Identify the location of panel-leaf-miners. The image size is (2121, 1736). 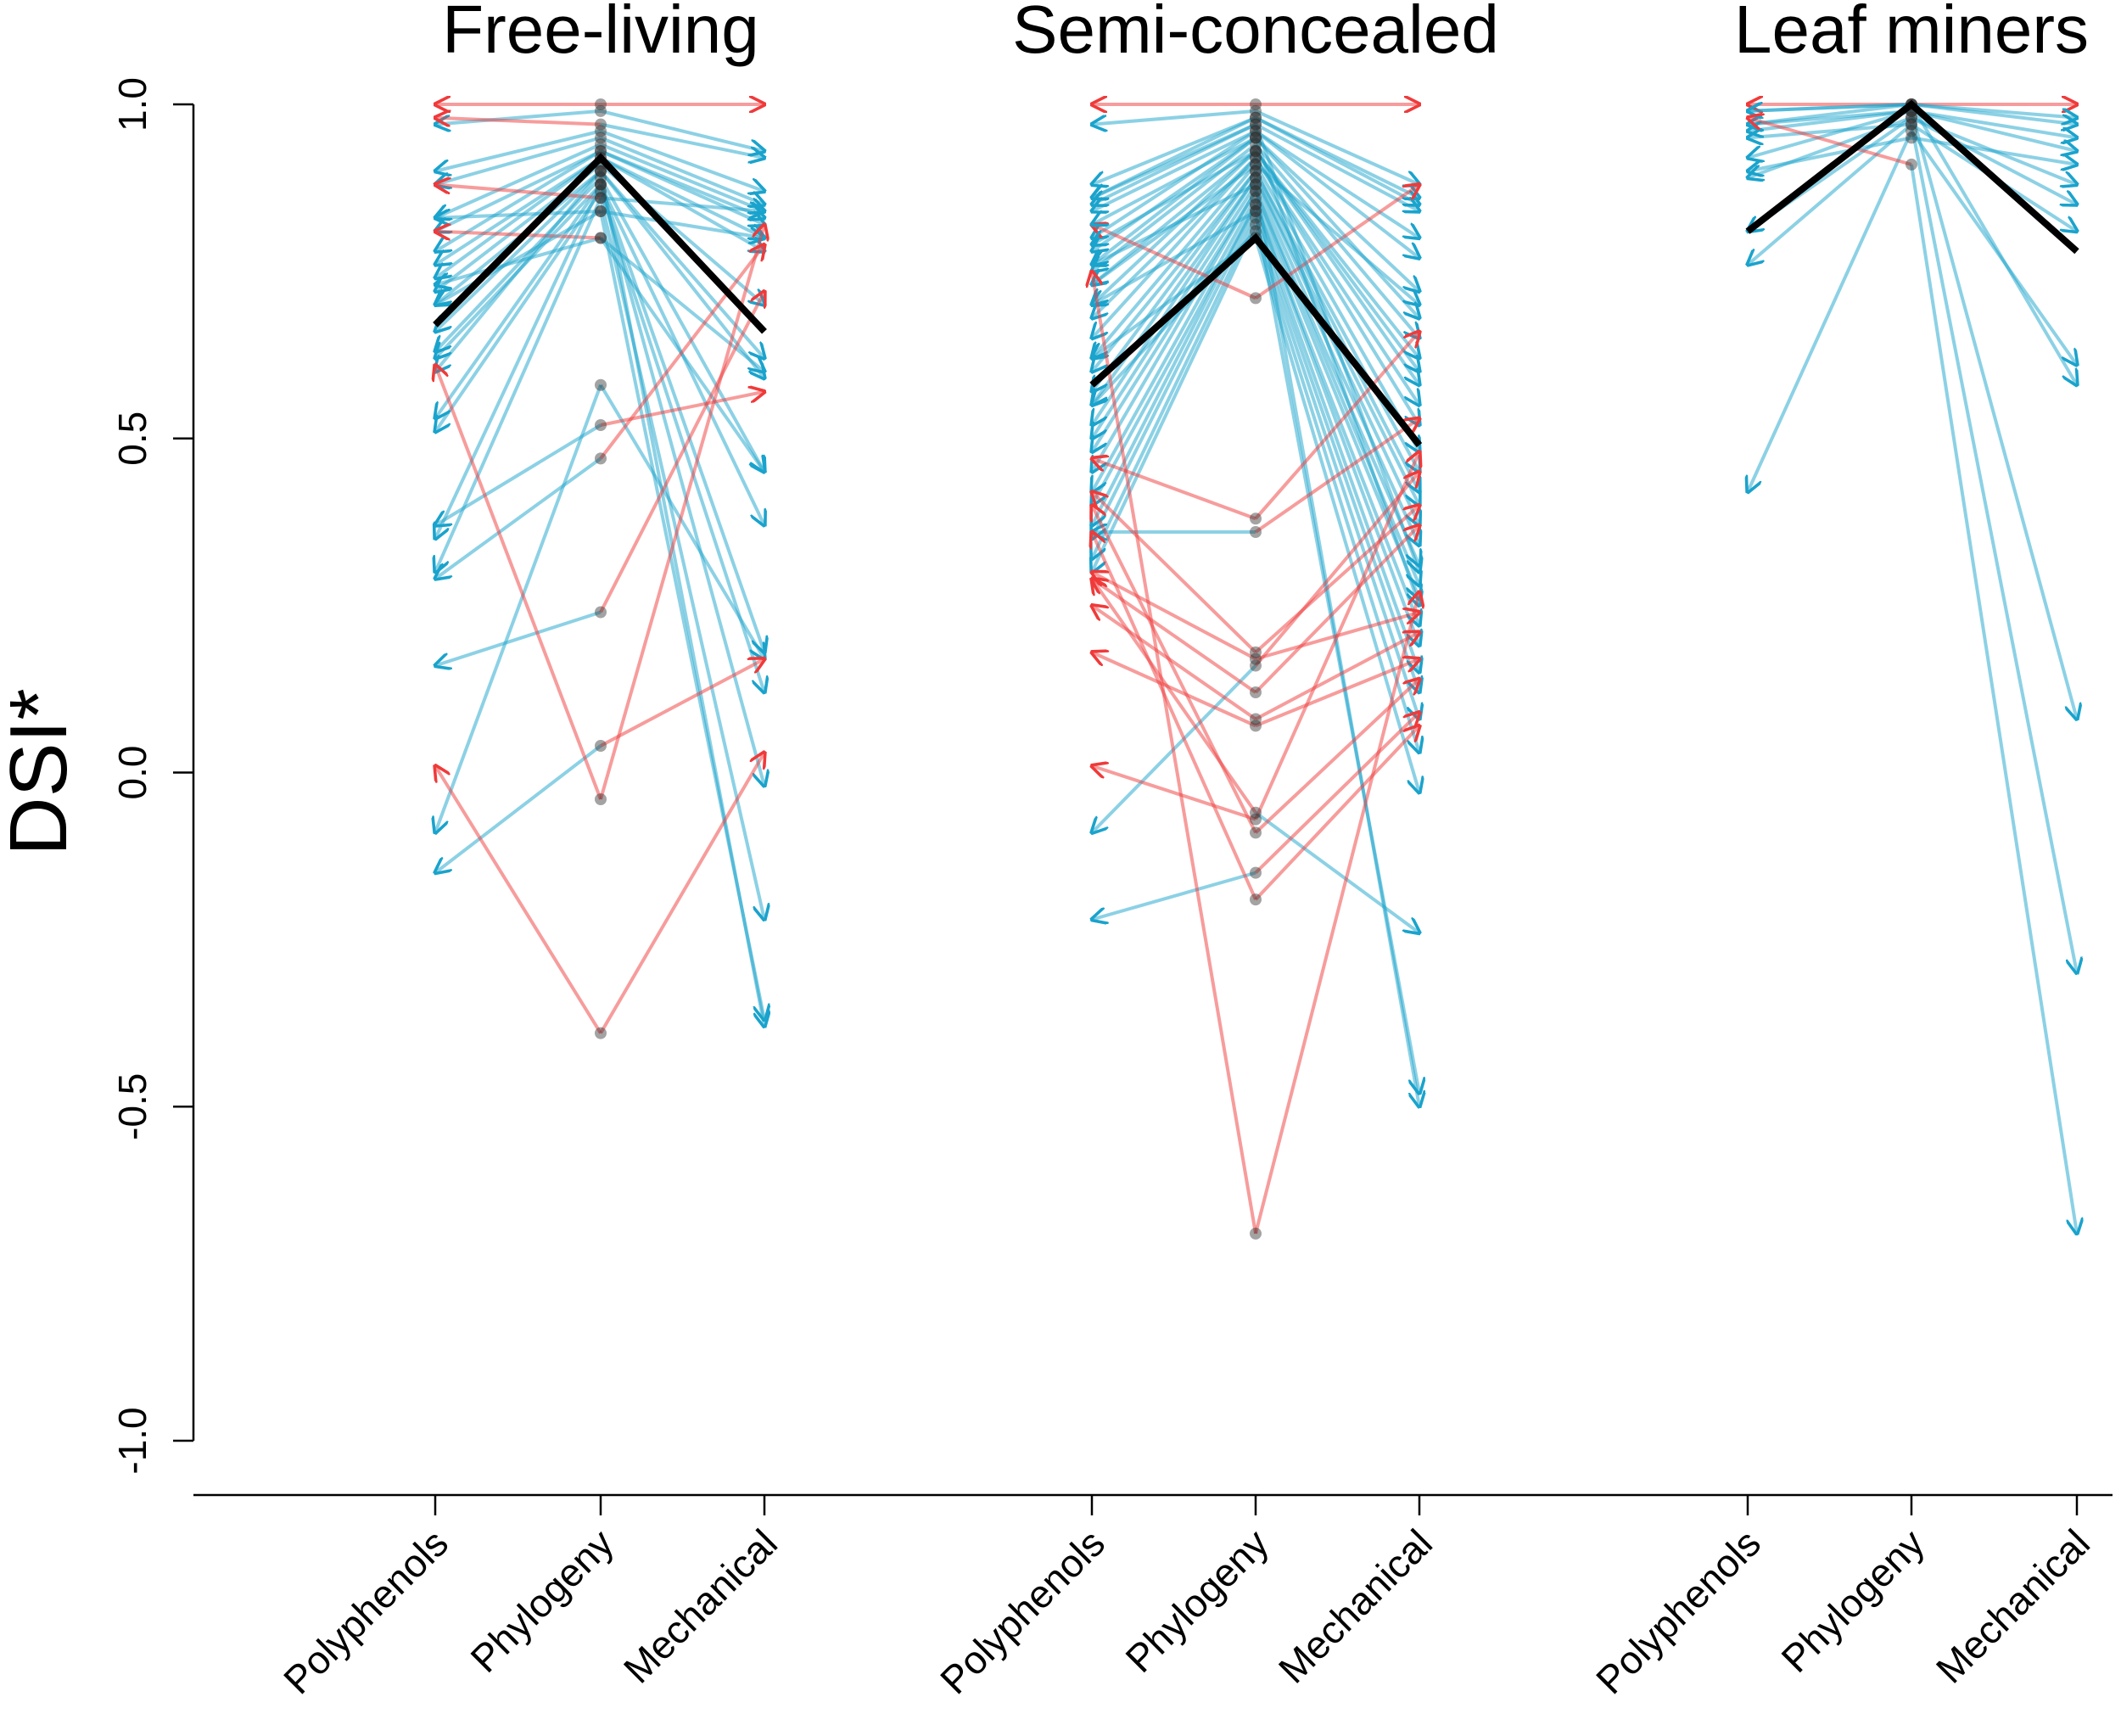
(1912, 666).